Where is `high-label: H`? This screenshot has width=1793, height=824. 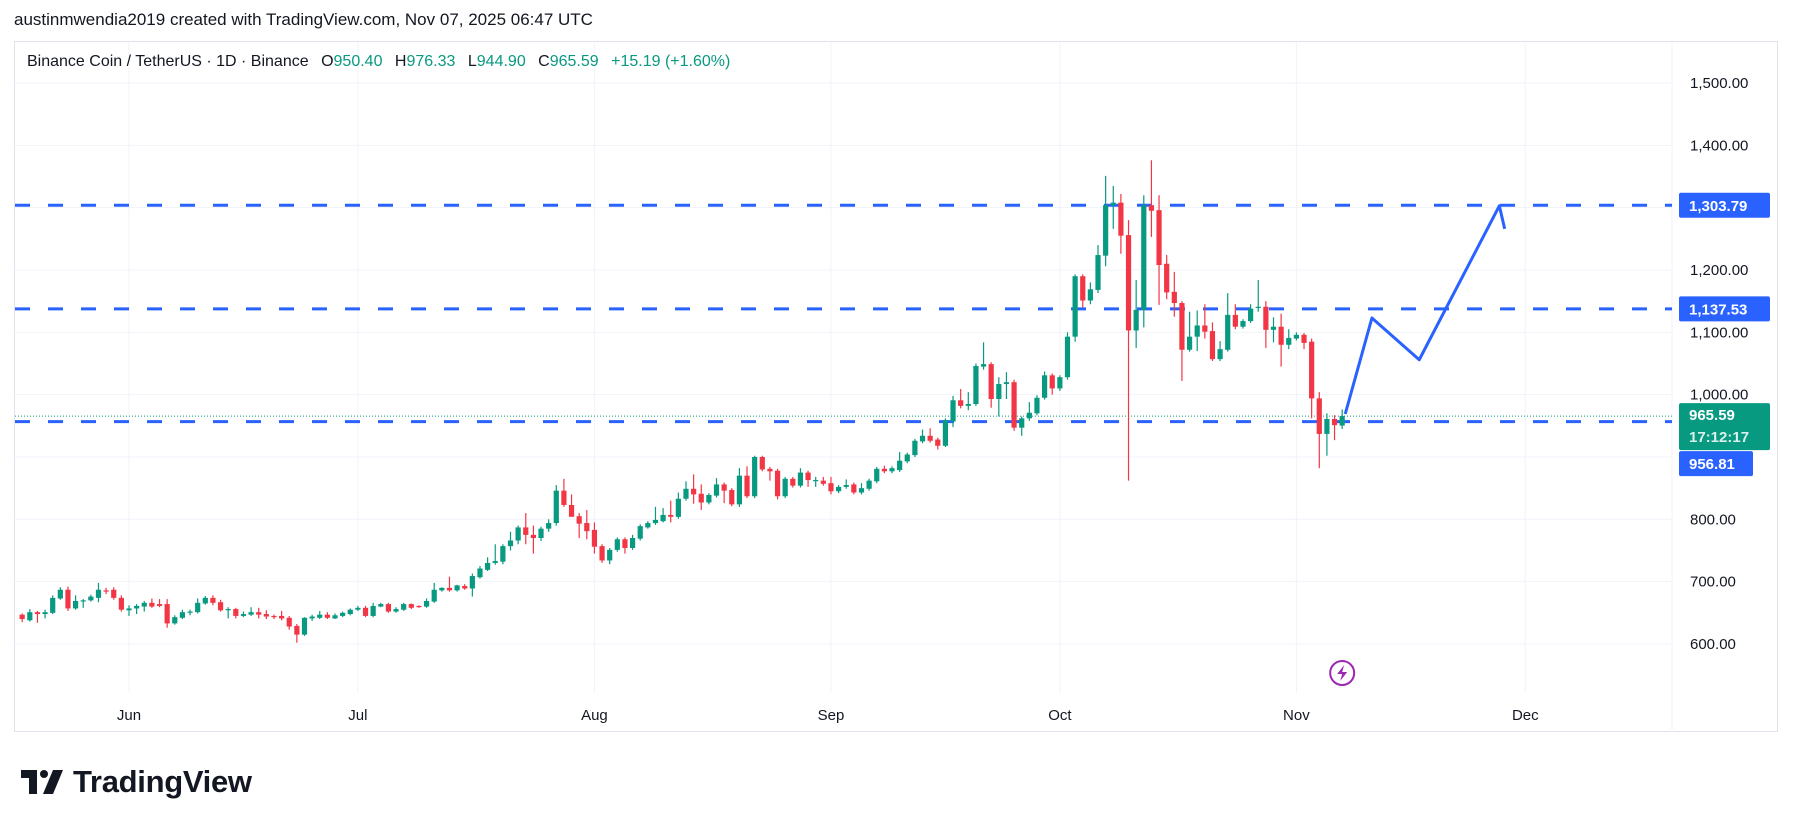
high-label: H is located at coordinates (400, 61).